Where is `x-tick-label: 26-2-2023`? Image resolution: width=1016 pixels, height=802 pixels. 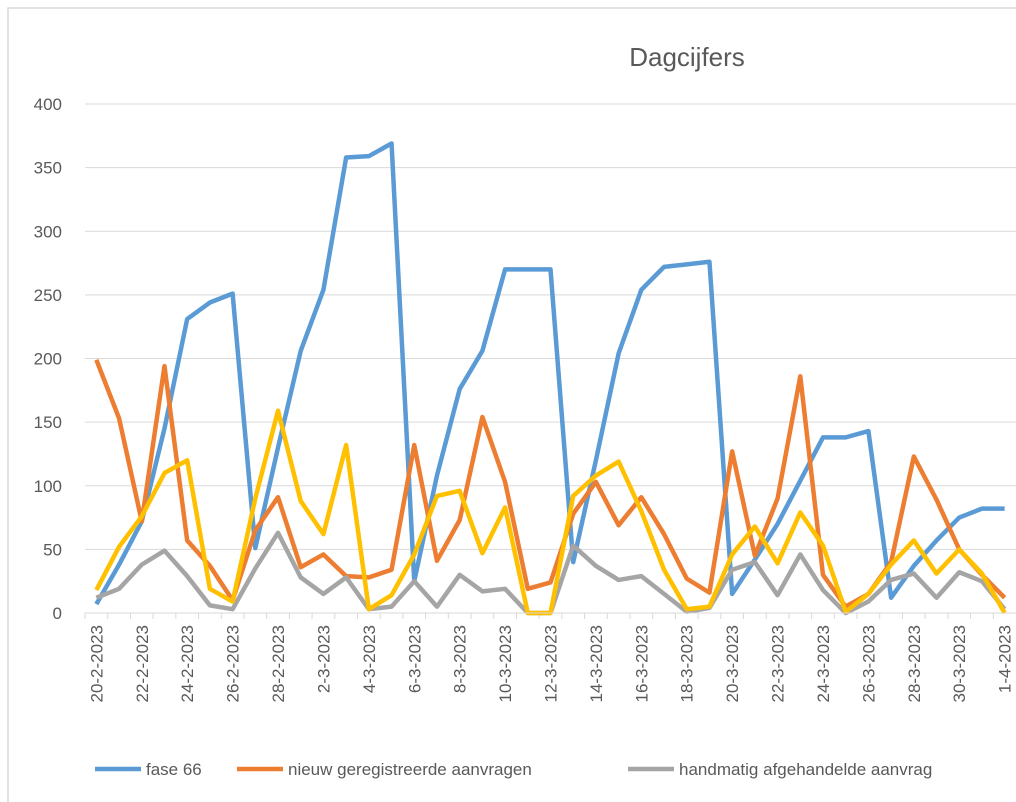 x-tick-label: 26-2-2023 is located at coordinates (233, 664).